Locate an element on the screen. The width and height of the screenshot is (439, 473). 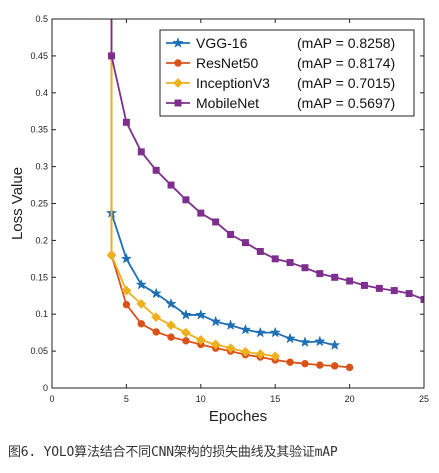
x-tick-label: 25 is located at coordinates (424, 399).